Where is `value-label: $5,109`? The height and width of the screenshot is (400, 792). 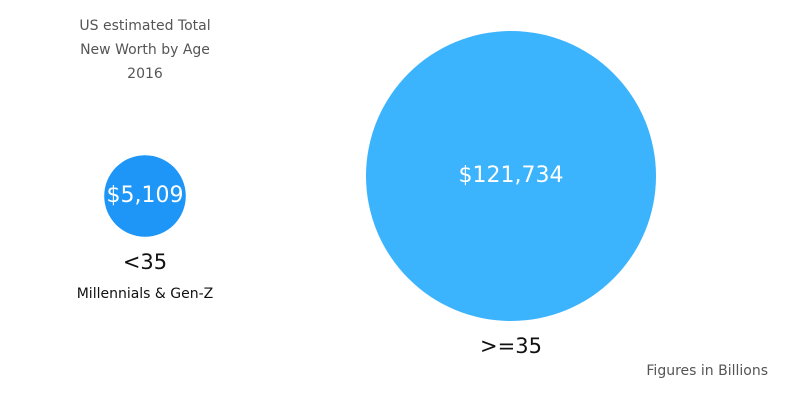
value-label: $5,109 is located at coordinates (145, 195).